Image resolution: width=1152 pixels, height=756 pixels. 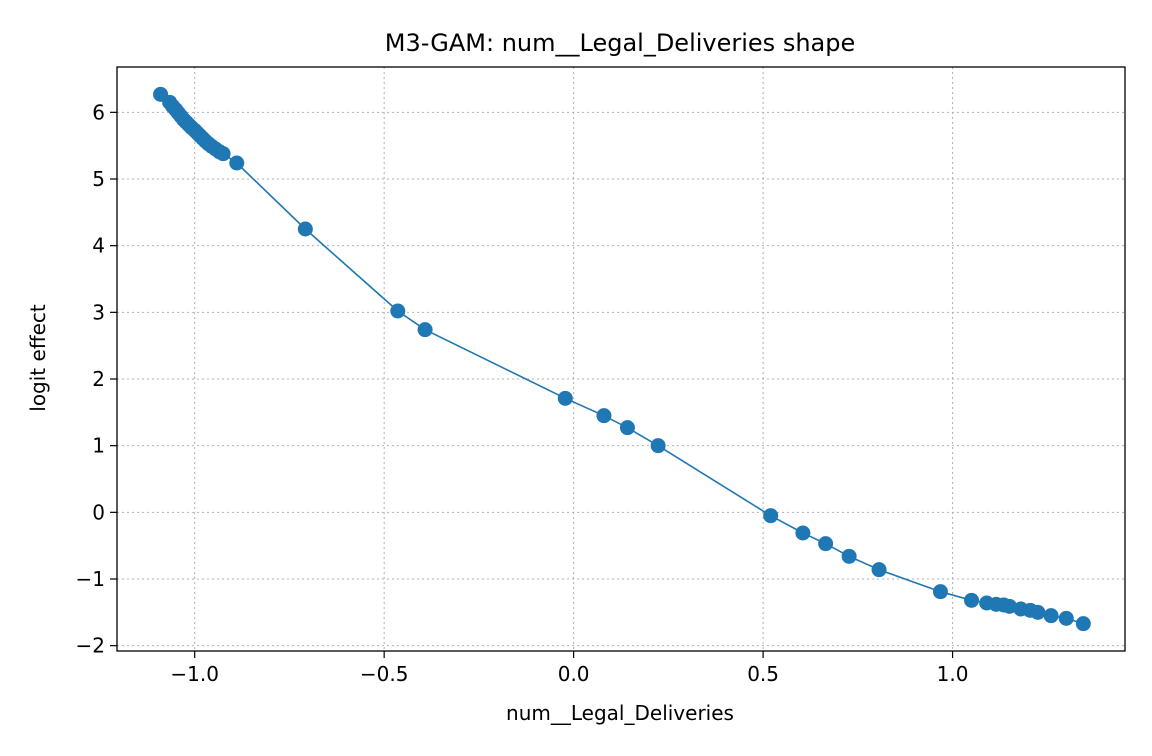 I want to click on chart-title: M3-GAM: num__Legal_Deliveries shape, so click(x=620, y=43).